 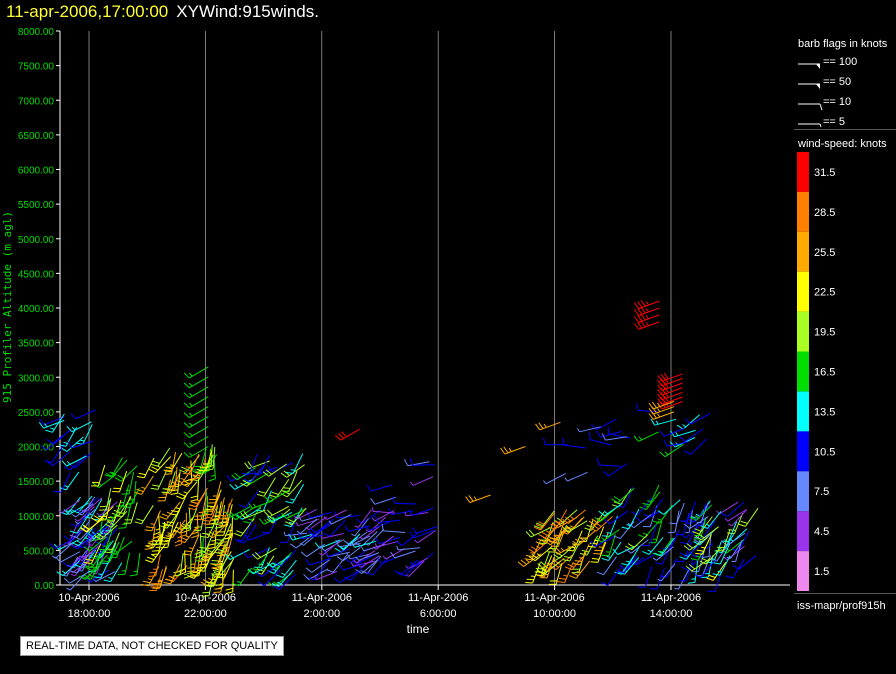 What do you see at coordinates (36, 309) in the screenshot?
I see `y-tick-label: 4000.00` at bounding box center [36, 309].